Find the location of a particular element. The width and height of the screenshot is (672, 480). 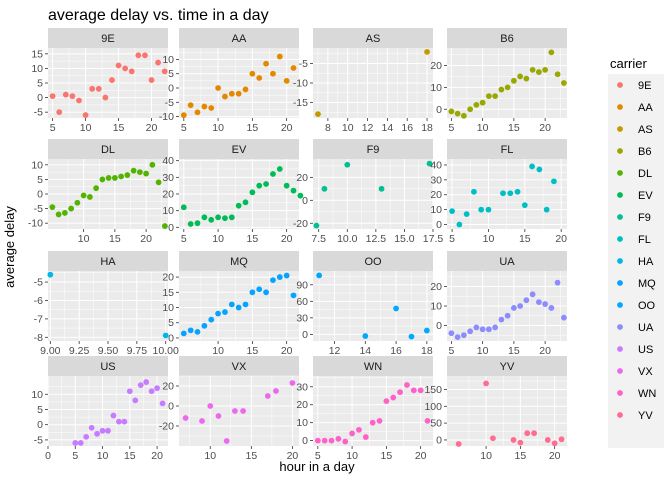

legend: carrier 9E AA AS B6 DL EV F9 FL HA MQ OO UA US VX WN YV is located at coordinates (636, 252).